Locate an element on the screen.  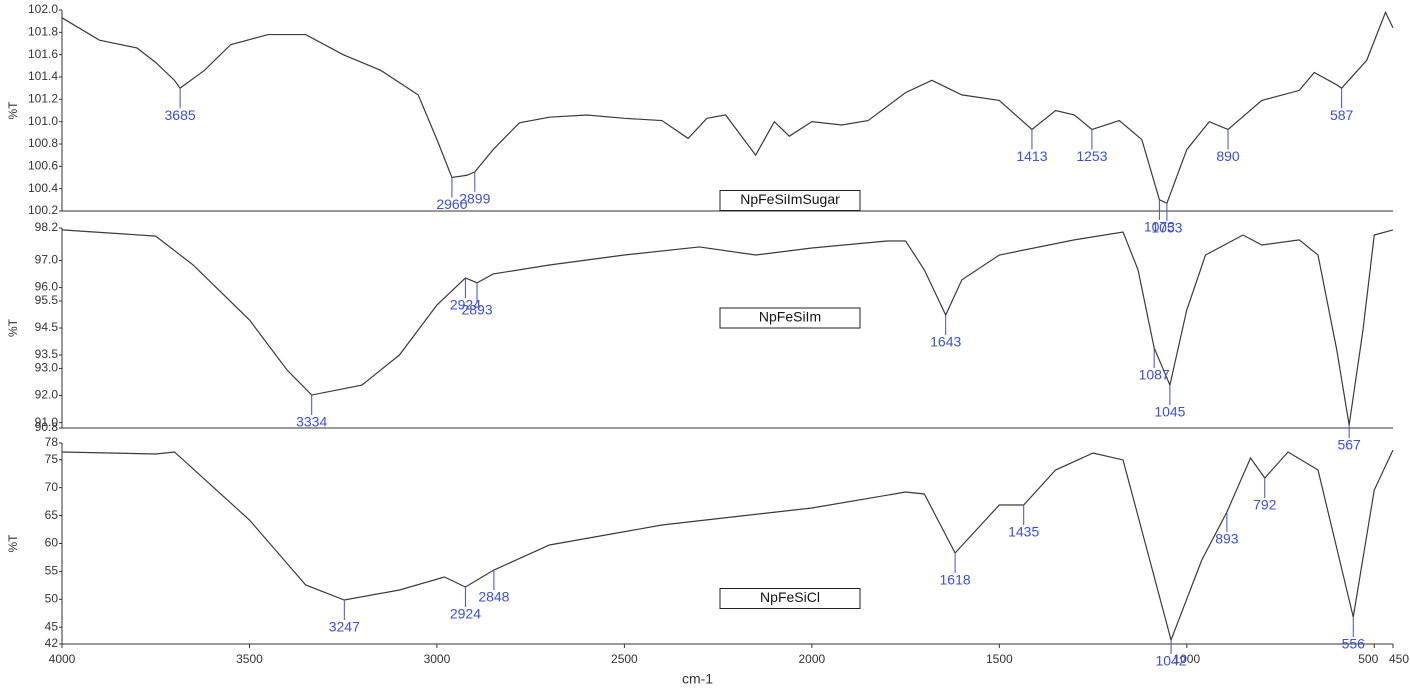
y-tick-label: 92.0 is located at coordinates (47, 395).